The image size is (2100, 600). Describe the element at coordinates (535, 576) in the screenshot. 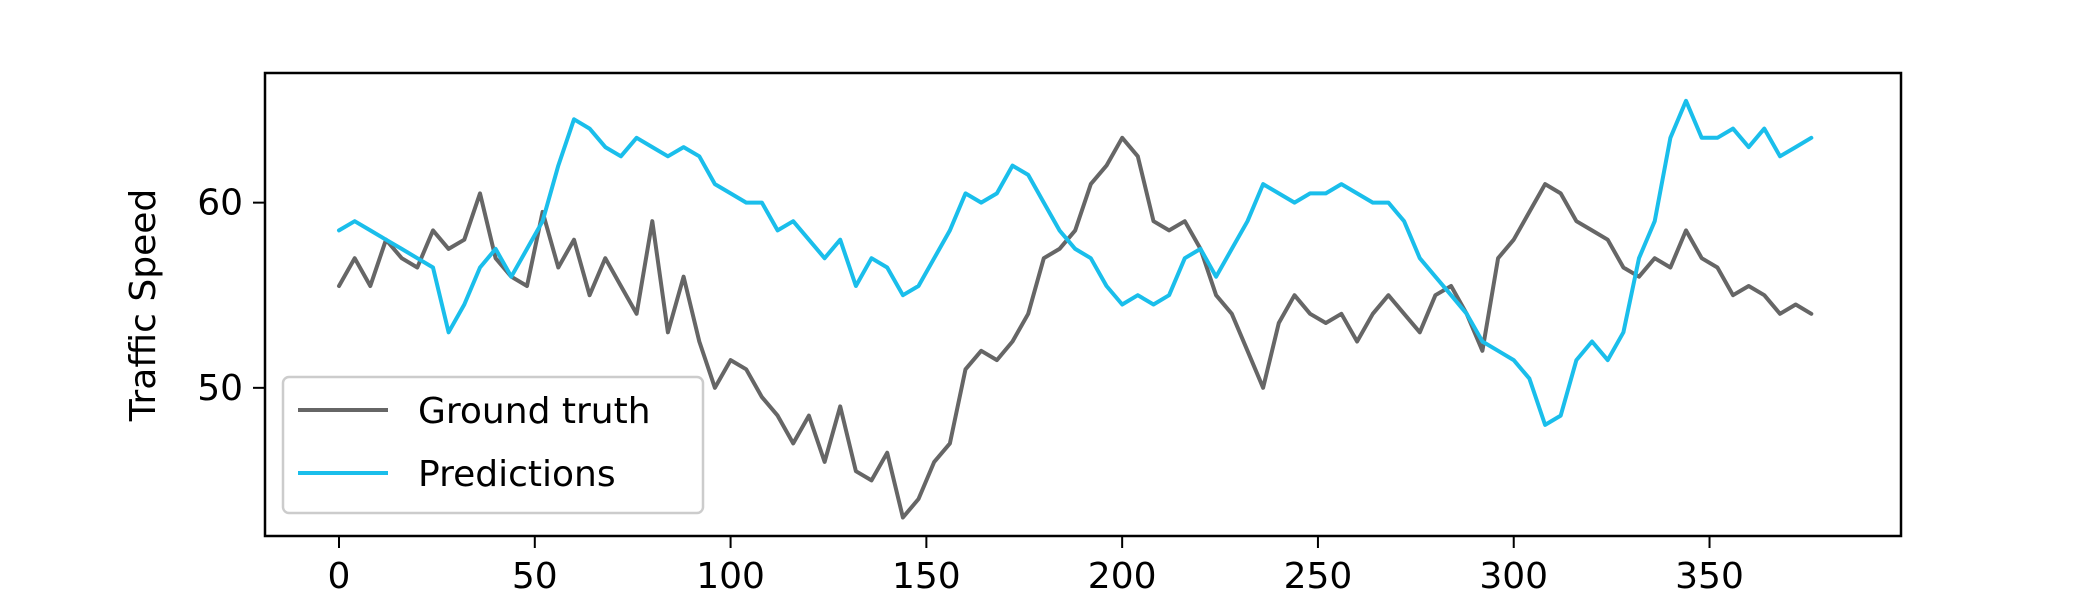

I see `x-tick-label: 50` at that location.